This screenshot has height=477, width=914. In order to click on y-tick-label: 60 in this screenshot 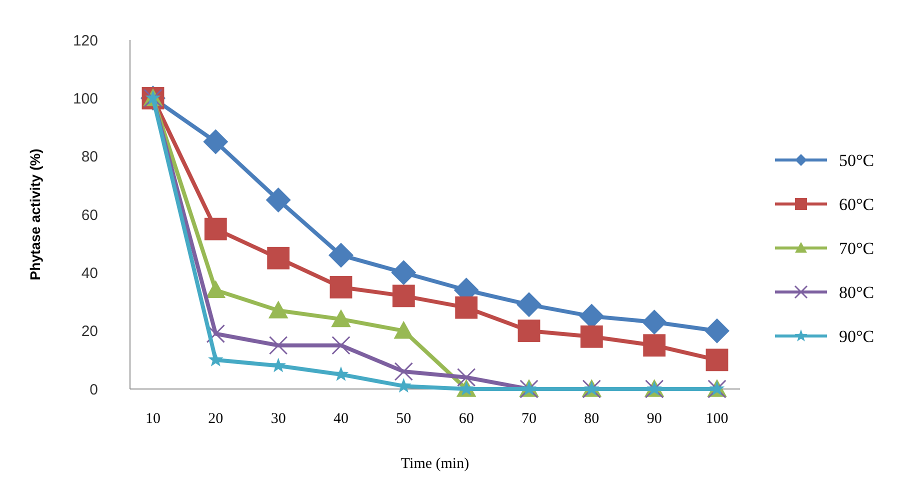, I will do `click(89, 215)`.